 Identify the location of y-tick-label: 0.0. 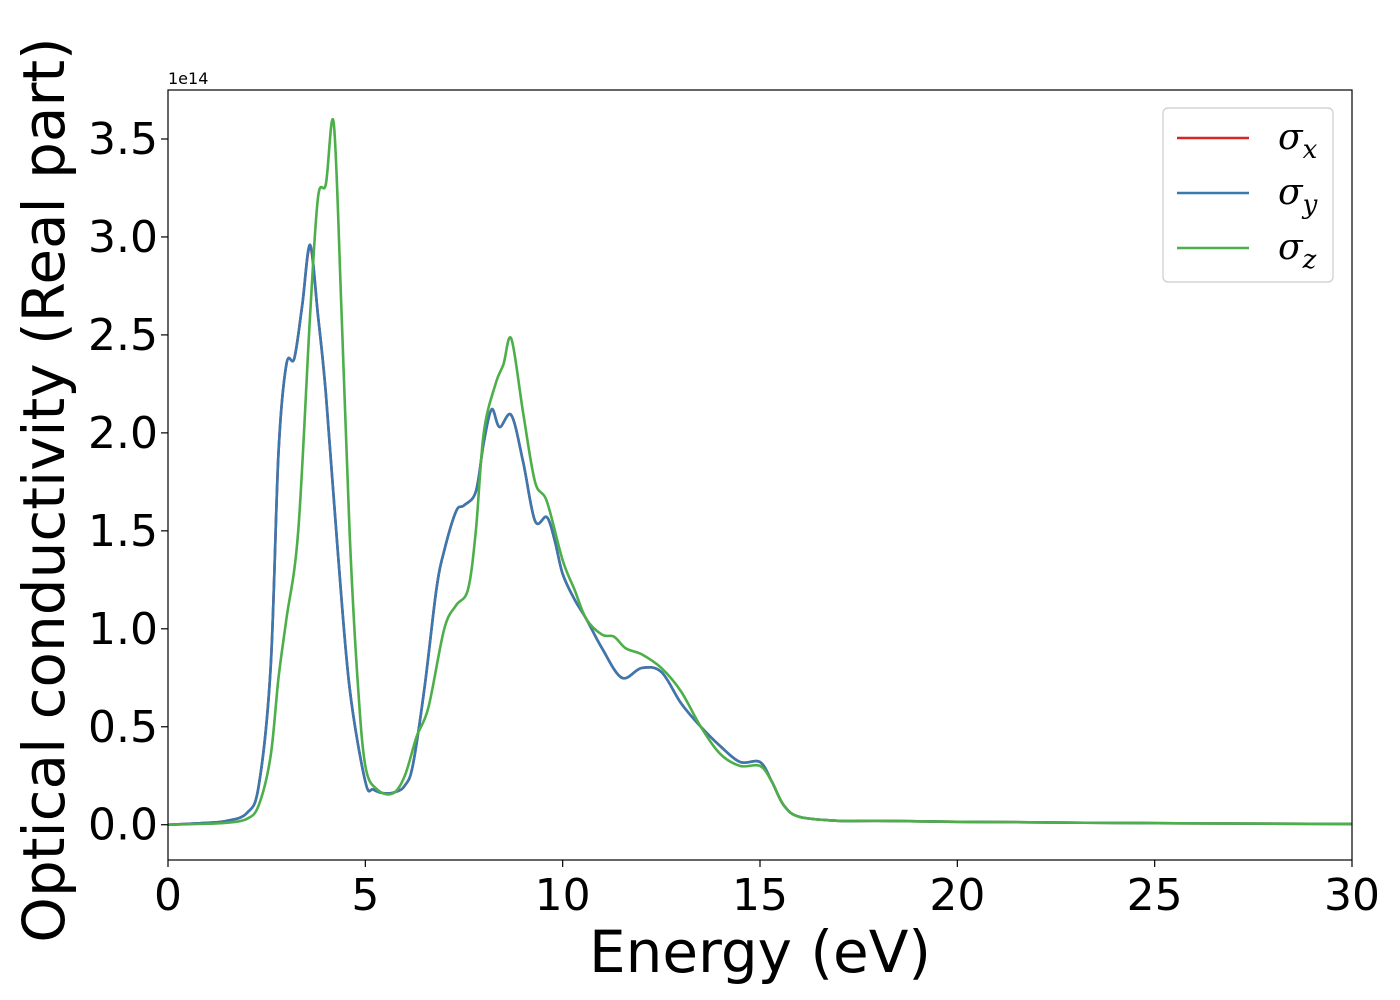
(123, 825).